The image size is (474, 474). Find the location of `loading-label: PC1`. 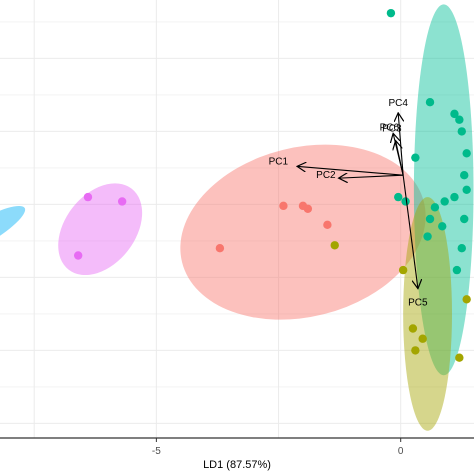

loading-label: PC1 is located at coordinates (279, 161).